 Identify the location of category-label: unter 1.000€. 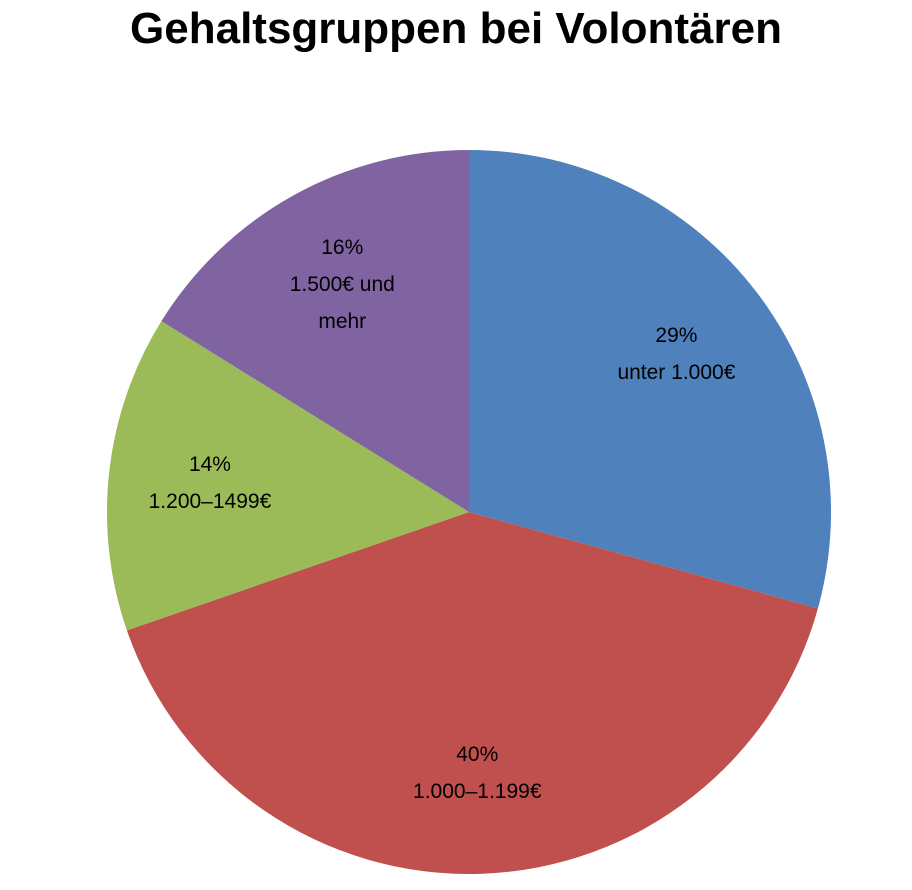
(676, 373).